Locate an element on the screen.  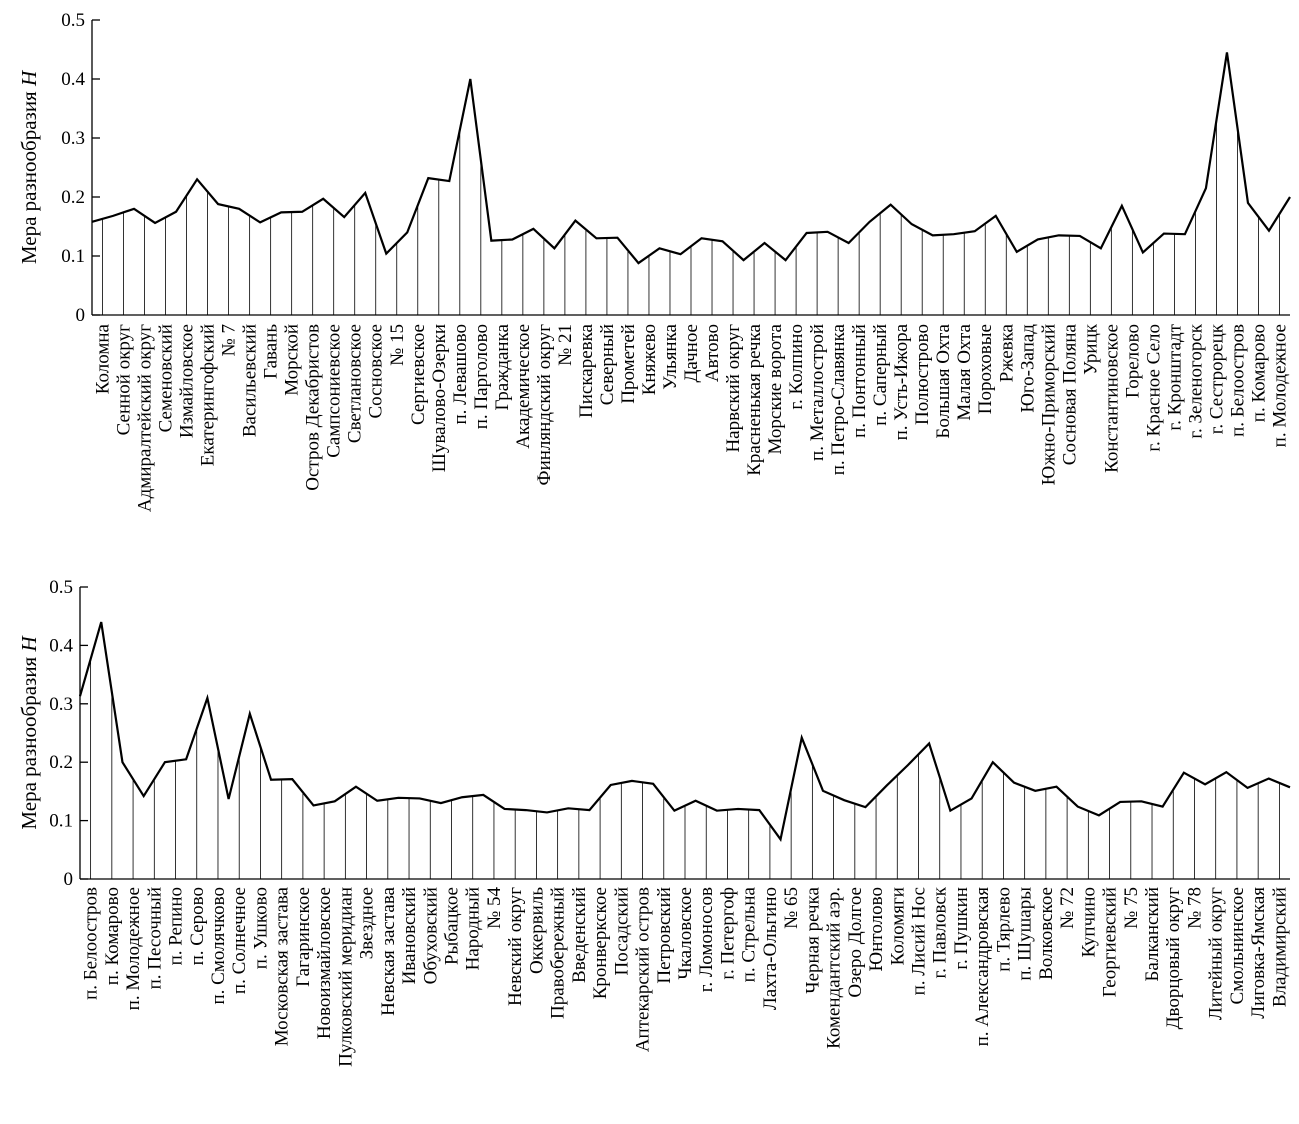
x-category-label: Екатерингофский is located at coordinates (208, 395).